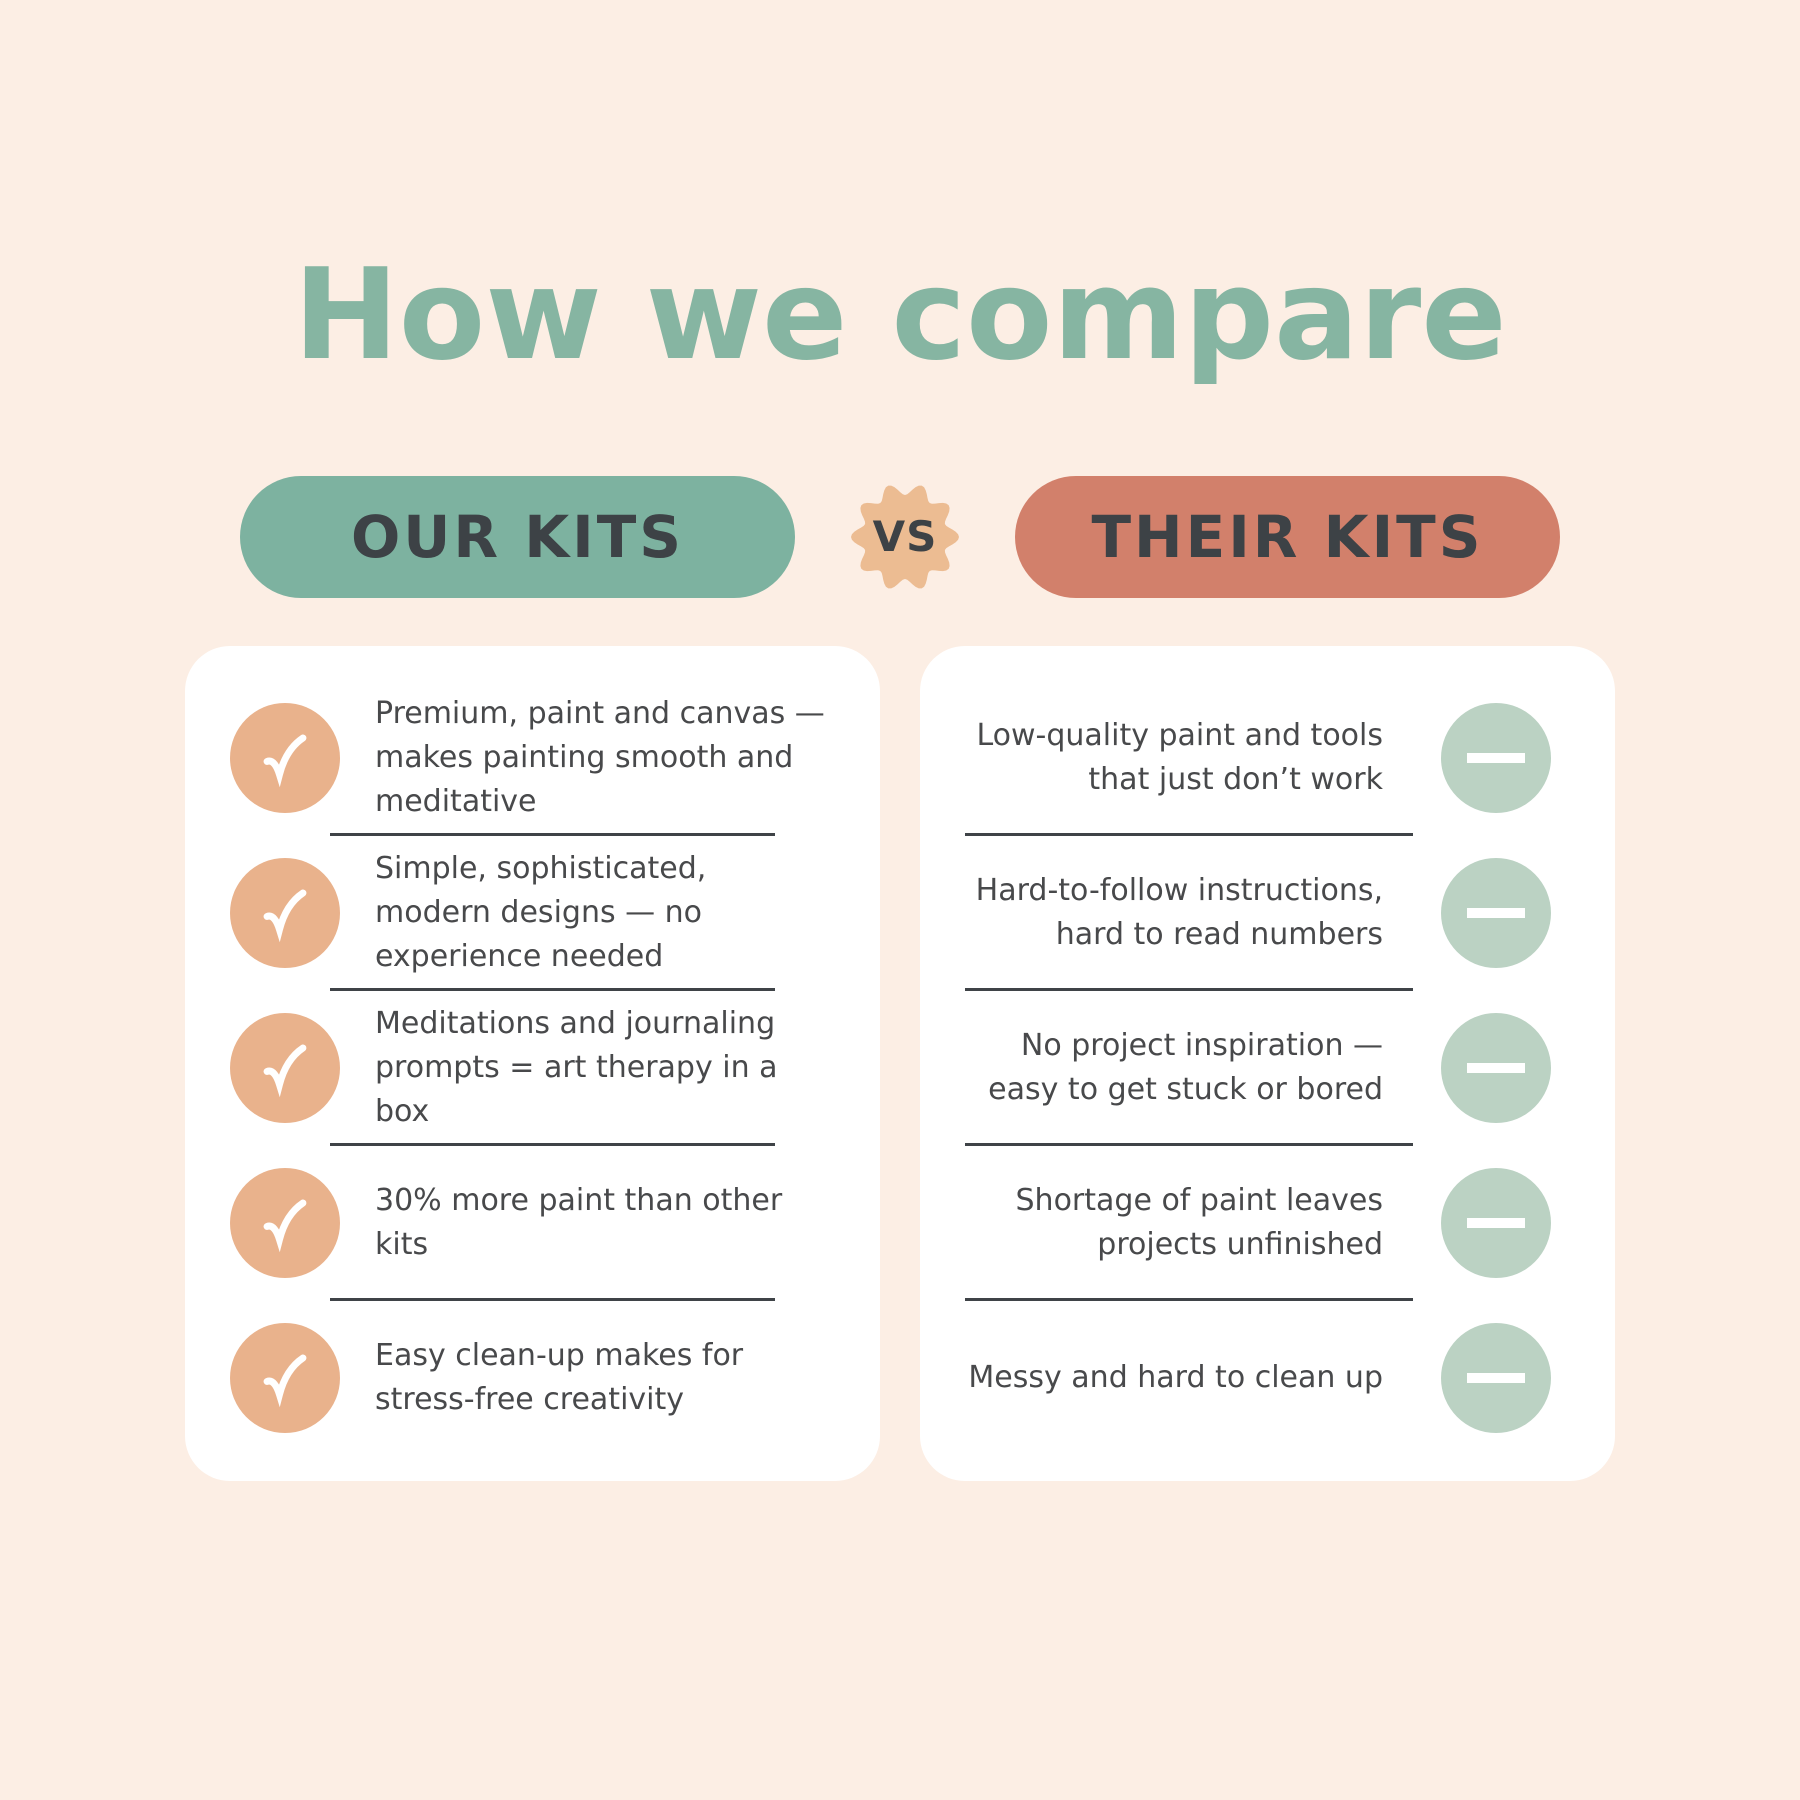 The height and width of the screenshot is (1800, 1800). I want to click on our-kits-pill: OUR KITS, so click(517, 536).